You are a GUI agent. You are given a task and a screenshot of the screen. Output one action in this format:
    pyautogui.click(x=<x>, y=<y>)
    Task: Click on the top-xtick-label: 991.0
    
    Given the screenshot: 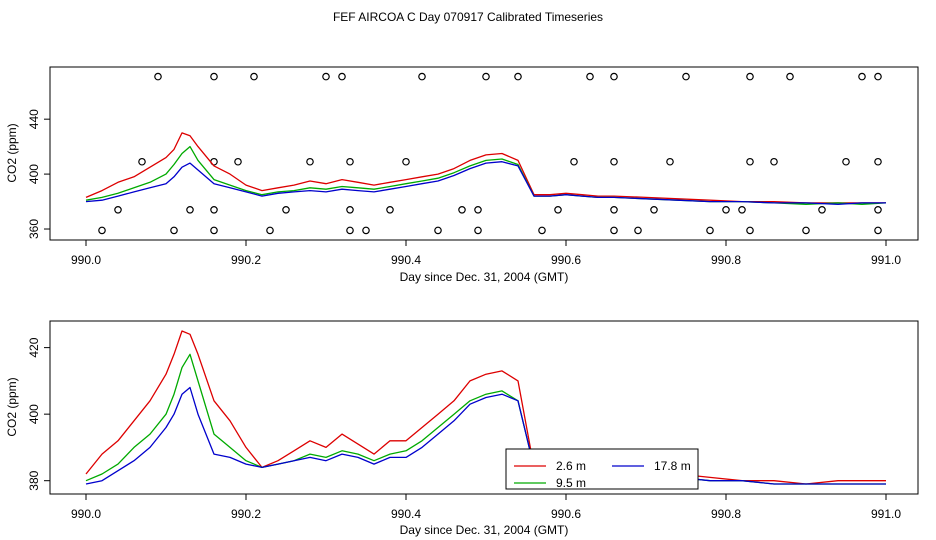 What is the action you would take?
    pyautogui.click(x=886, y=260)
    